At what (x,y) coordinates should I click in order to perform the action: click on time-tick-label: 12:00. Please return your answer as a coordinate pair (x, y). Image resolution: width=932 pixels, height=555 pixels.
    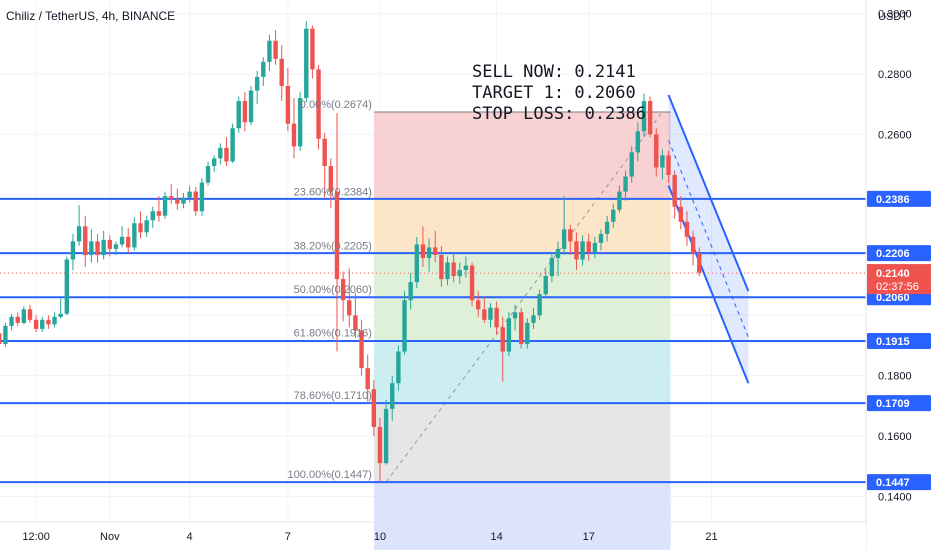
    Looking at the image, I should click on (36, 537).